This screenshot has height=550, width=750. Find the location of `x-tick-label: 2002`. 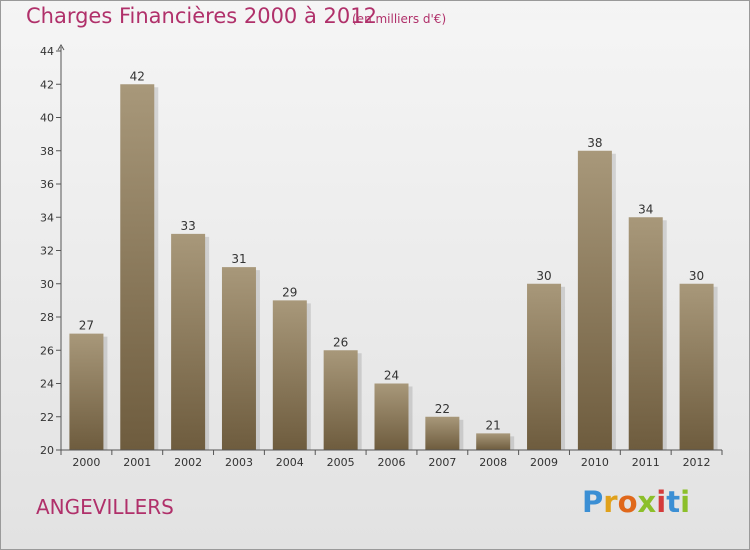

x-tick-label: 2002 is located at coordinates (188, 462).